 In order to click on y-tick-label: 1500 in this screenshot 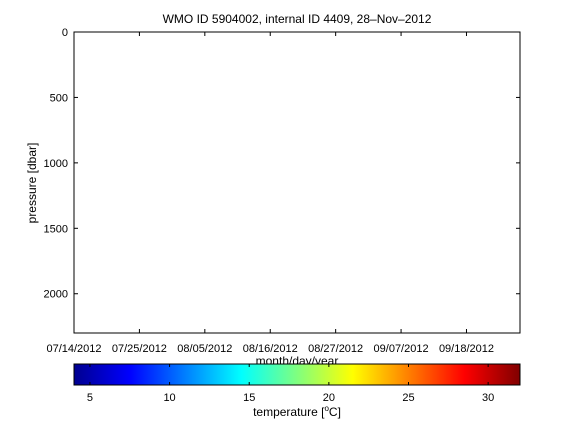, I will do `click(56, 229)`.